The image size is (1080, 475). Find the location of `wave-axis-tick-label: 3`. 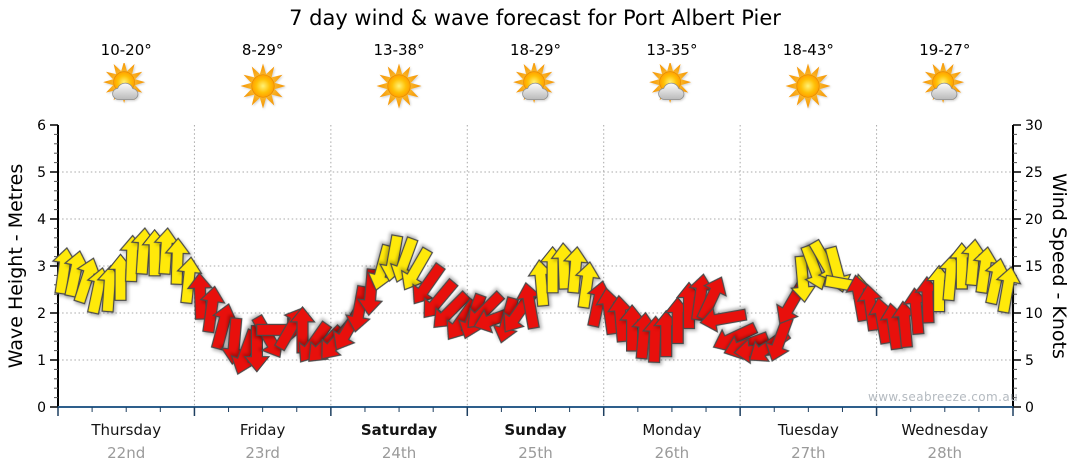

wave-axis-tick-label: 3 is located at coordinates (41, 267).